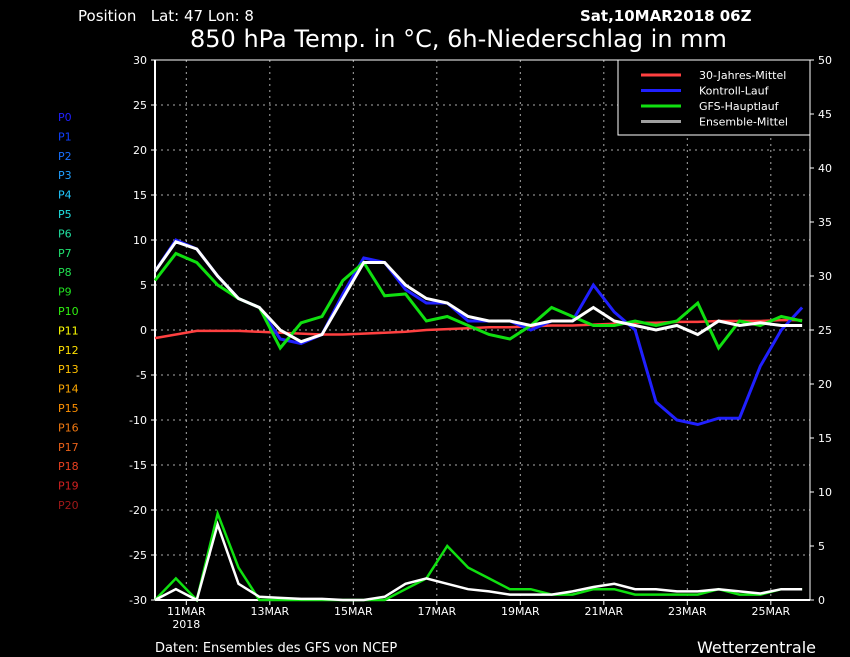 This screenshot has width=850, height=657. I want to click on left-tick-label: 0, so click(143, 330).